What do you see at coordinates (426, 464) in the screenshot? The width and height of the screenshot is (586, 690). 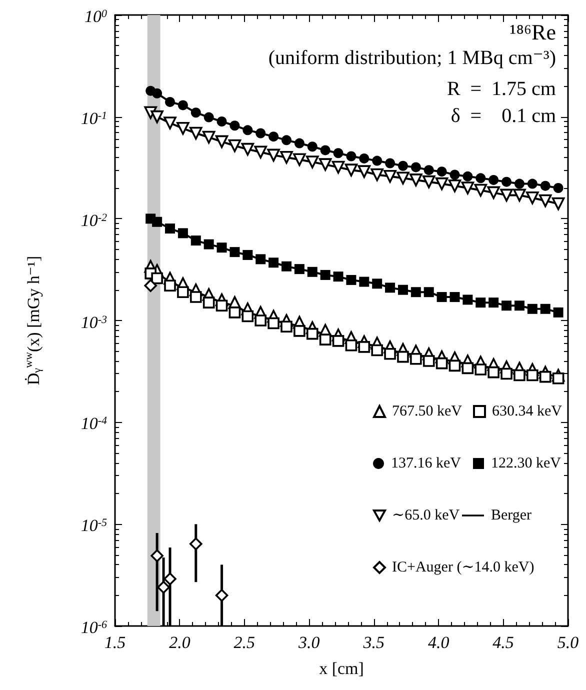 I see `legend-label: 137.16 keV` at bounding box center [426, 464].